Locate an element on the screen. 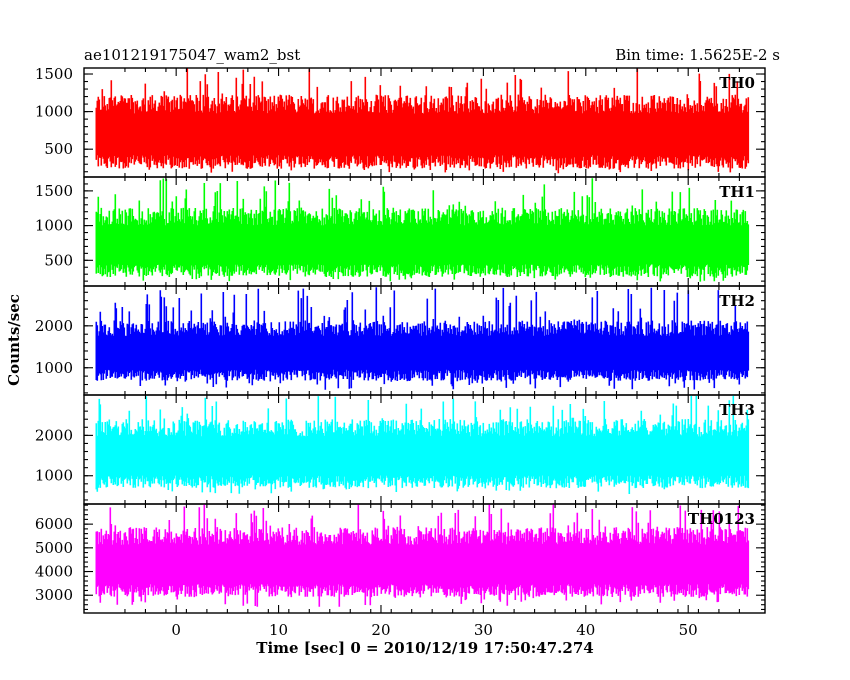 The height and width of the screenshot is (680, 850). panel-label-th1: TH1 is located at coordinates (737, 192).